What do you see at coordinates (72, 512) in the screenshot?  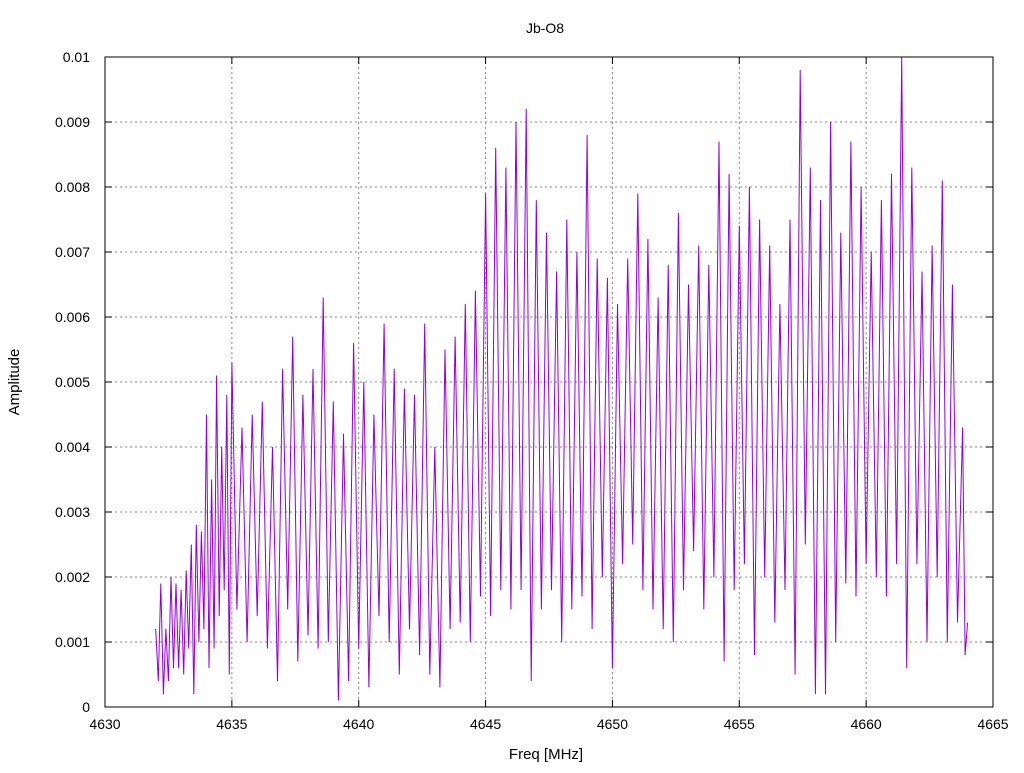 I see `y-tick-label: 0.003` at bounding box center [72, 512].